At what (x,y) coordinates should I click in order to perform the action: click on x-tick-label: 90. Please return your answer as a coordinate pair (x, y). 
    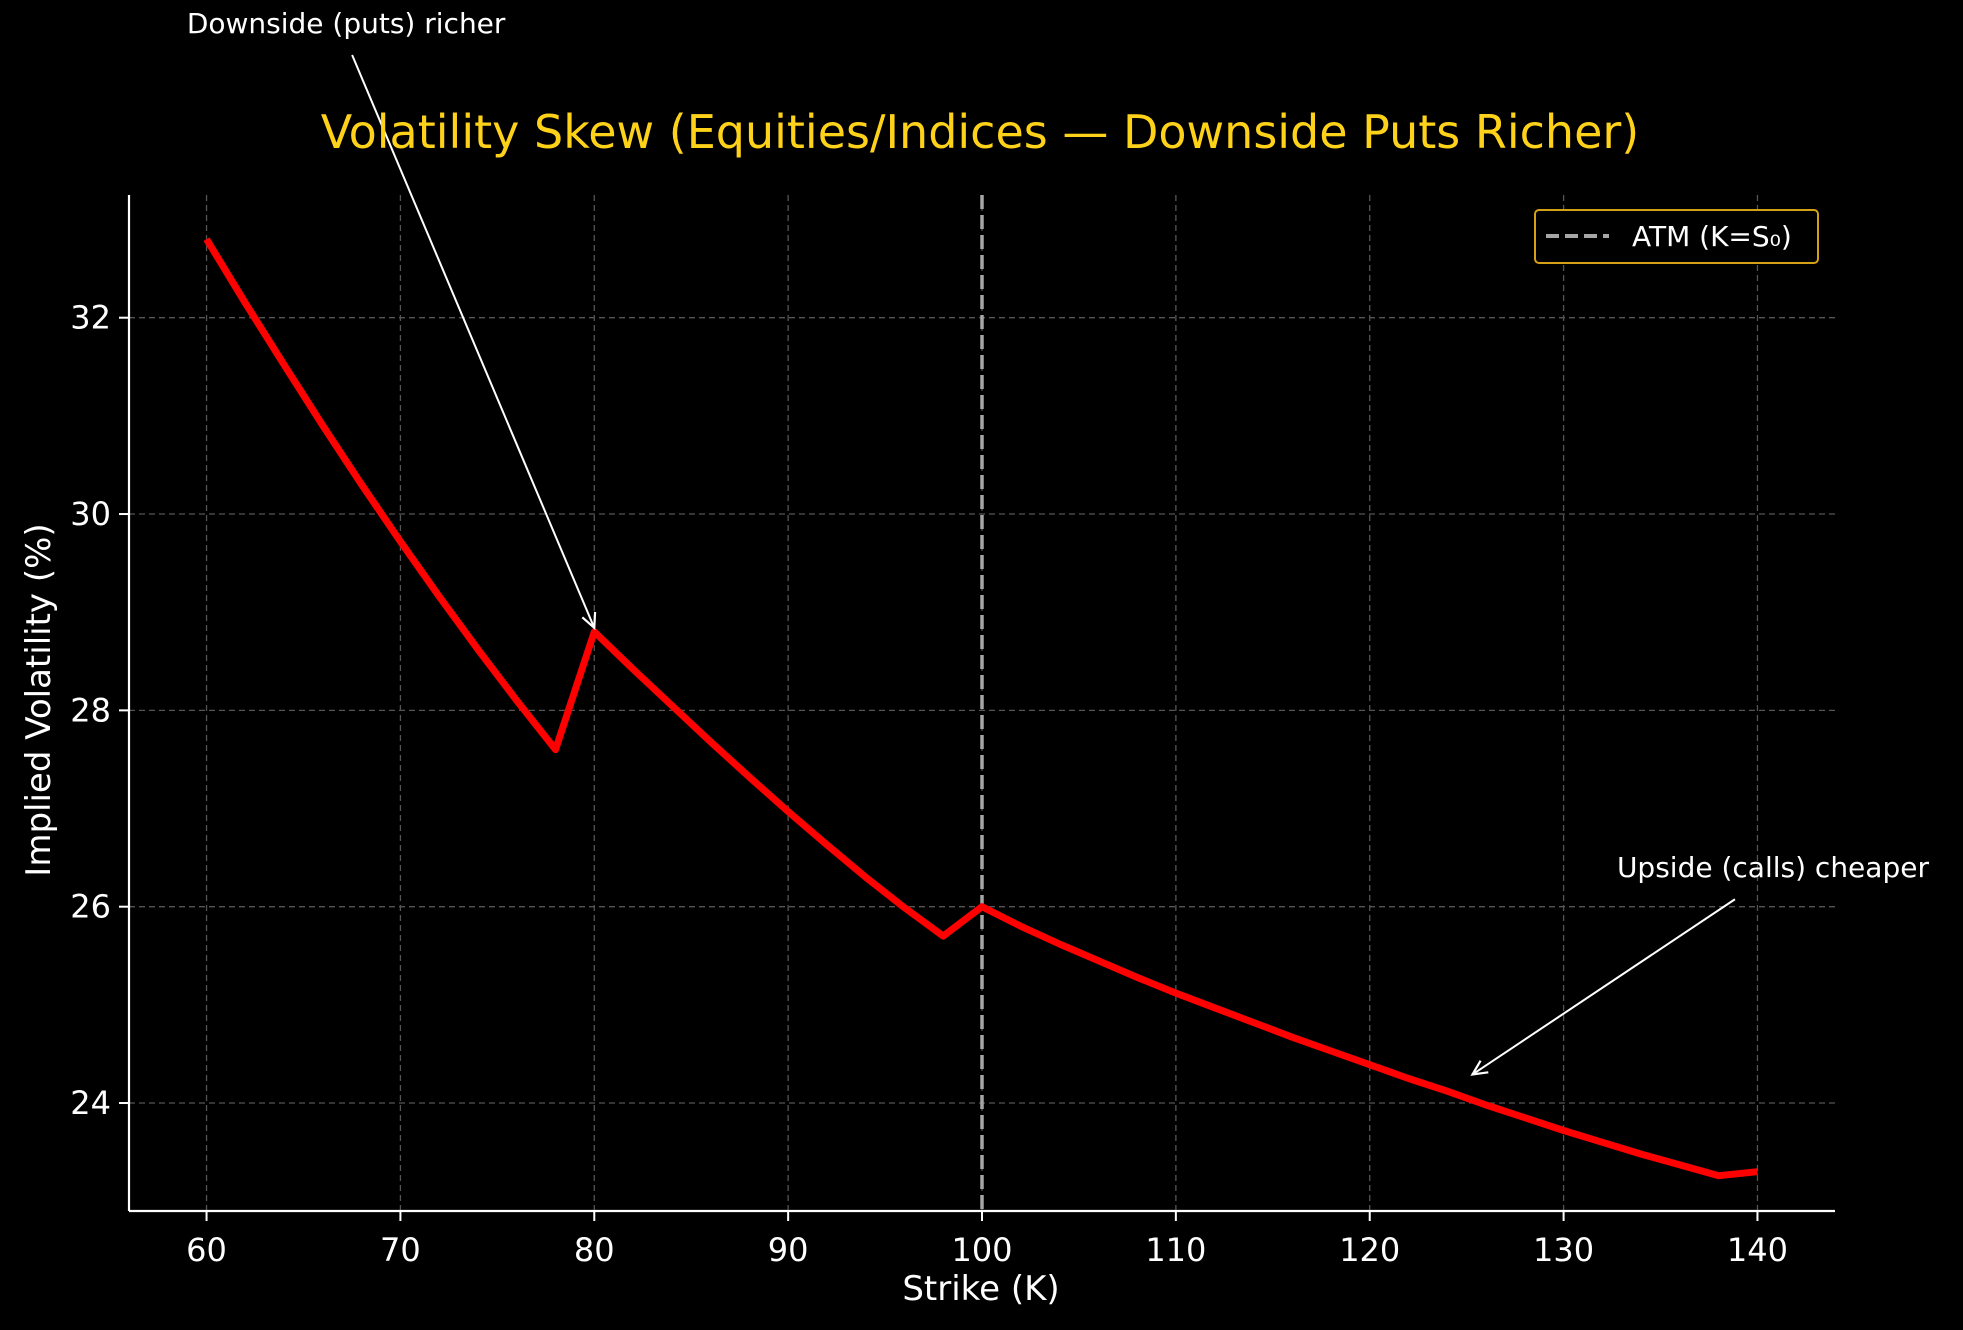
    Looking at the image, I should click on (788, 1250).